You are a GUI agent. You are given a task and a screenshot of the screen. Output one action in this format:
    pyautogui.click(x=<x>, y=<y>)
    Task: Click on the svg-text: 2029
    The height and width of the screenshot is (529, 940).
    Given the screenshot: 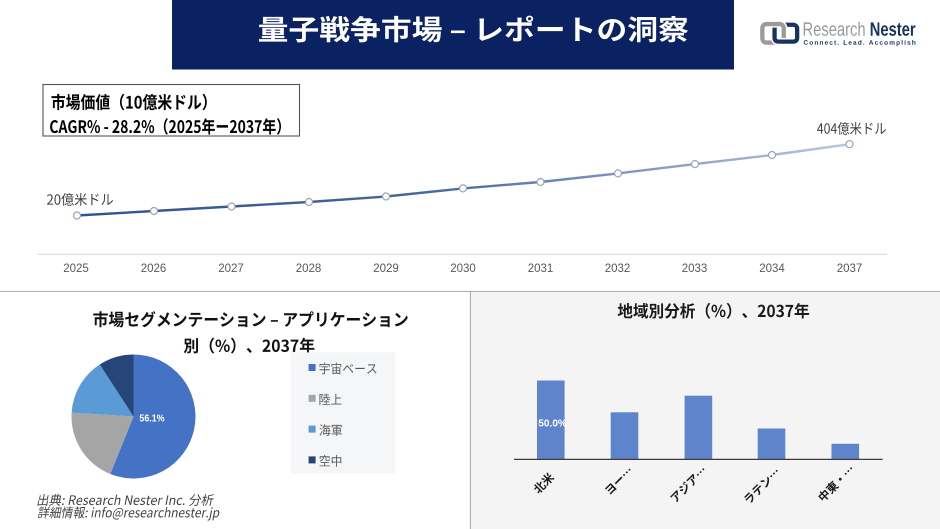 What is the action you would take?
    pyautogui.click(x=386, y=269)
    